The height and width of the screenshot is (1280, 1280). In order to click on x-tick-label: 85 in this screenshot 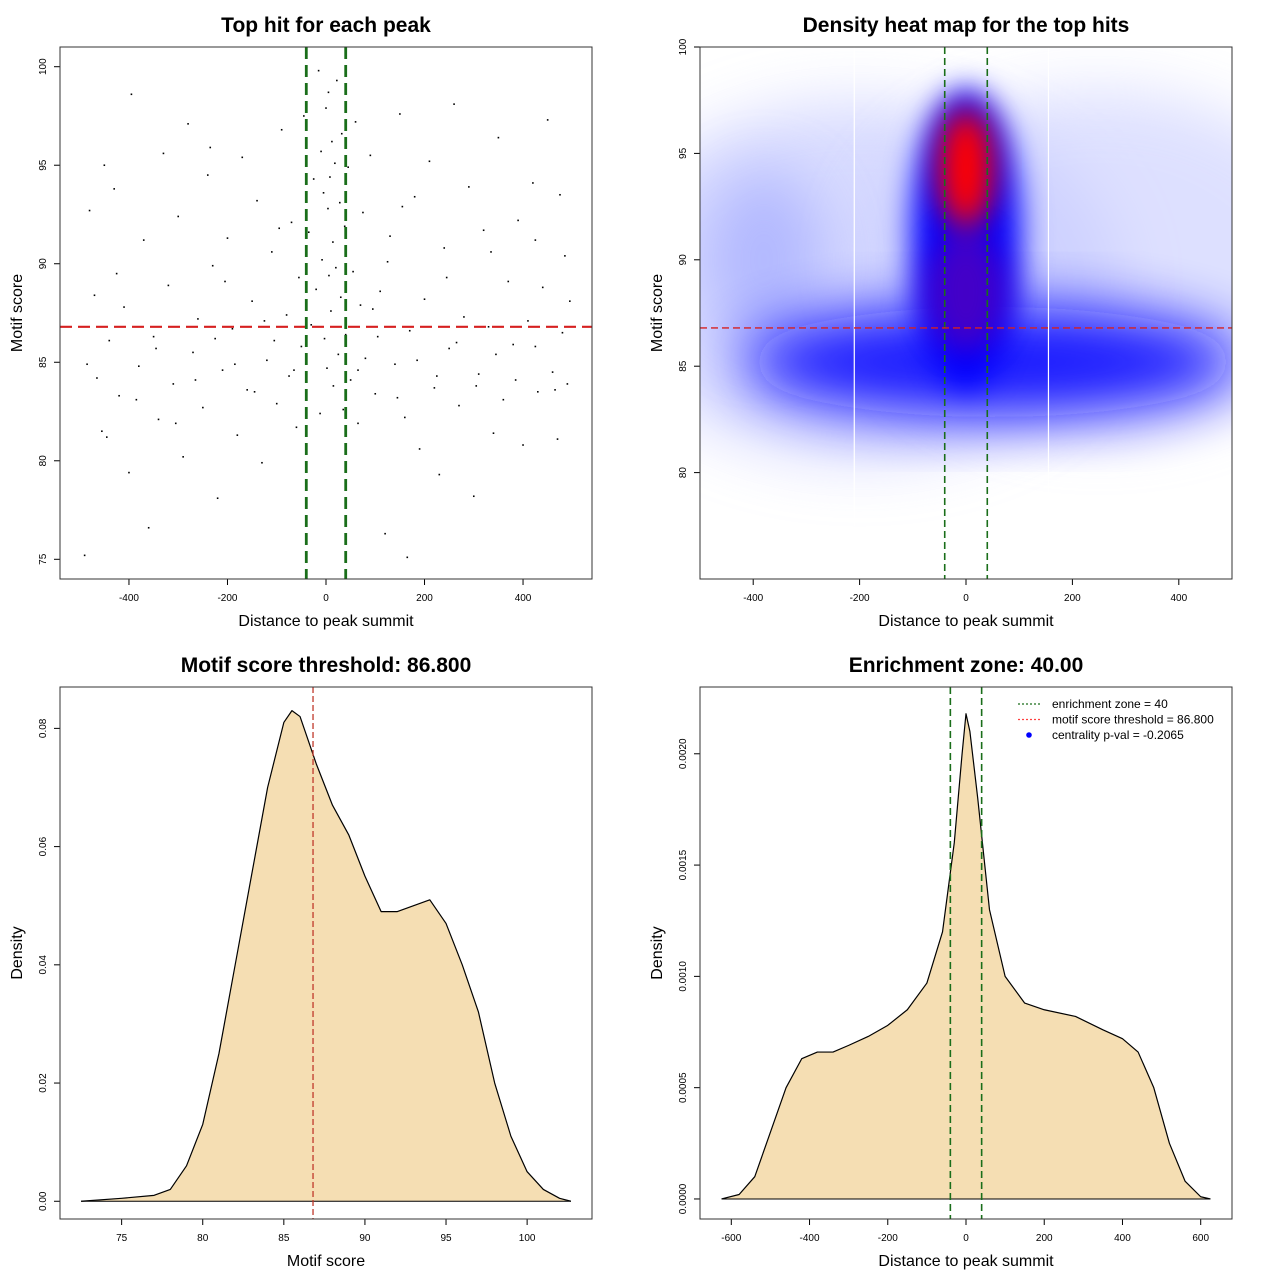, I will do `click(284, 1238)`.